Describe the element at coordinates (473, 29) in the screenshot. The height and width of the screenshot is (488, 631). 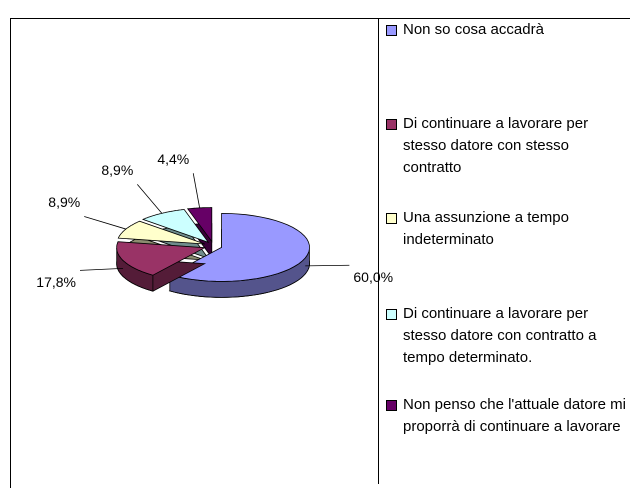
I see `legend-label: Non so cosa accadrà` at that location.